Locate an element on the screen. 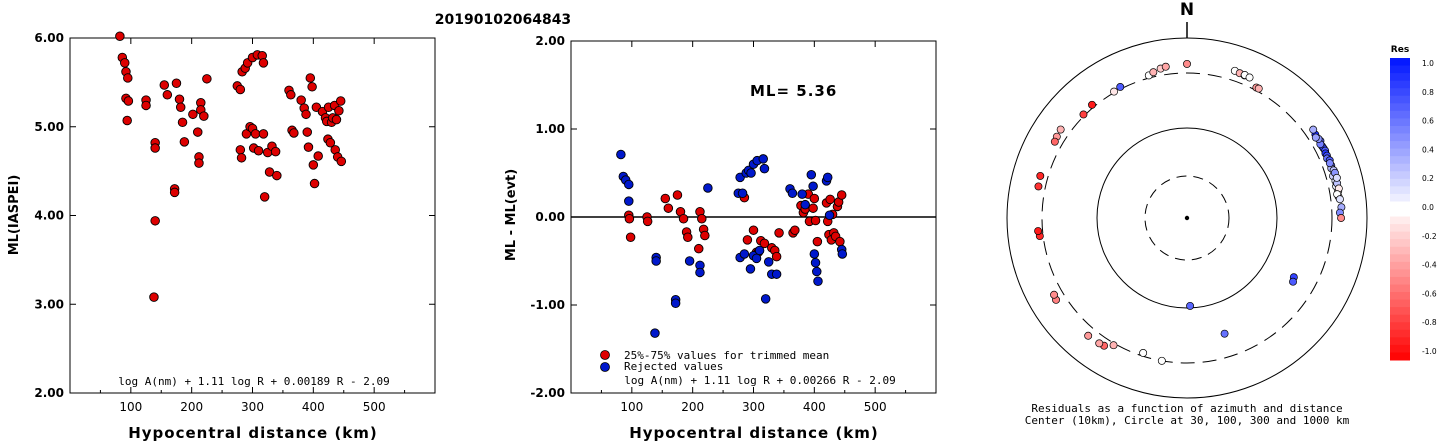  figure-title: 20190102064843 is located at coordinates (503, 20).